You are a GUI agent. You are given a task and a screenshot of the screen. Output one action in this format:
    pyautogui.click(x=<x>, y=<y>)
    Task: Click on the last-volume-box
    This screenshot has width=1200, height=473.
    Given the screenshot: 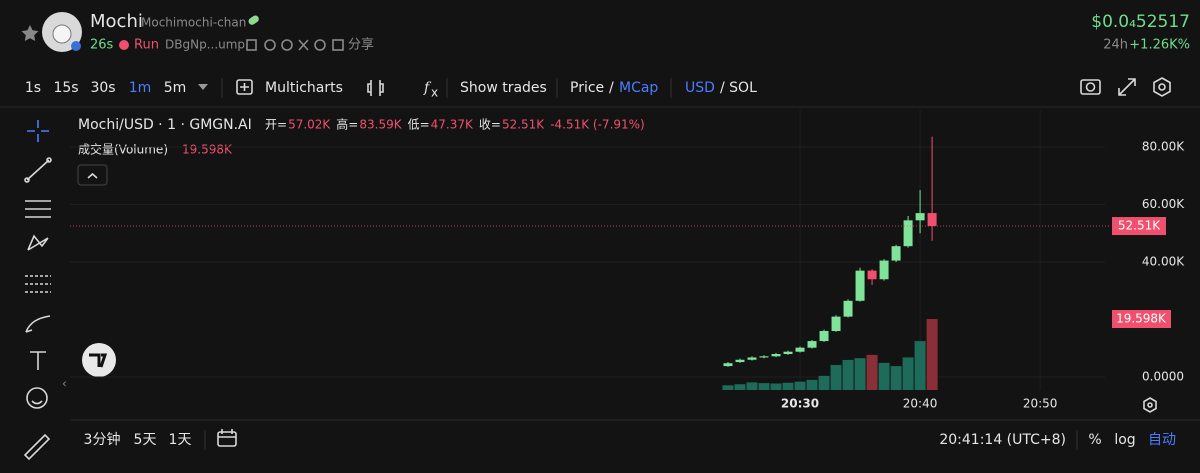 What is the action you would take?
    pyautogui.click(x=1141, y=319)
    